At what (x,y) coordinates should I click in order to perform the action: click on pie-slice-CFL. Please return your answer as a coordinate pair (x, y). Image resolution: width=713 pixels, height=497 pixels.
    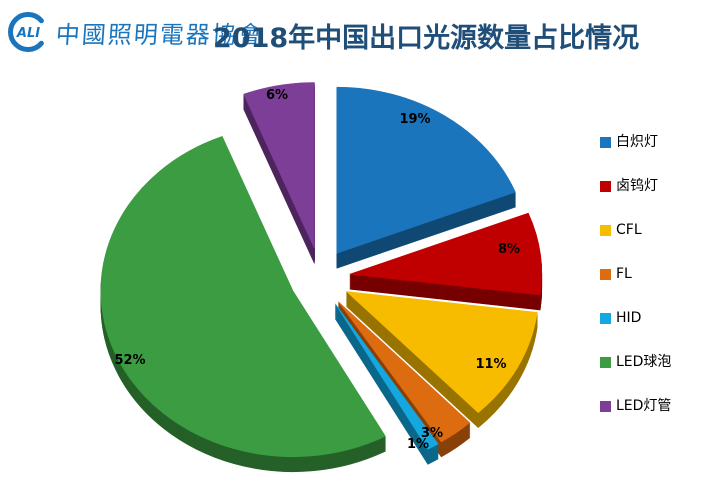
    Looking at the image, I should click on (441, 359).